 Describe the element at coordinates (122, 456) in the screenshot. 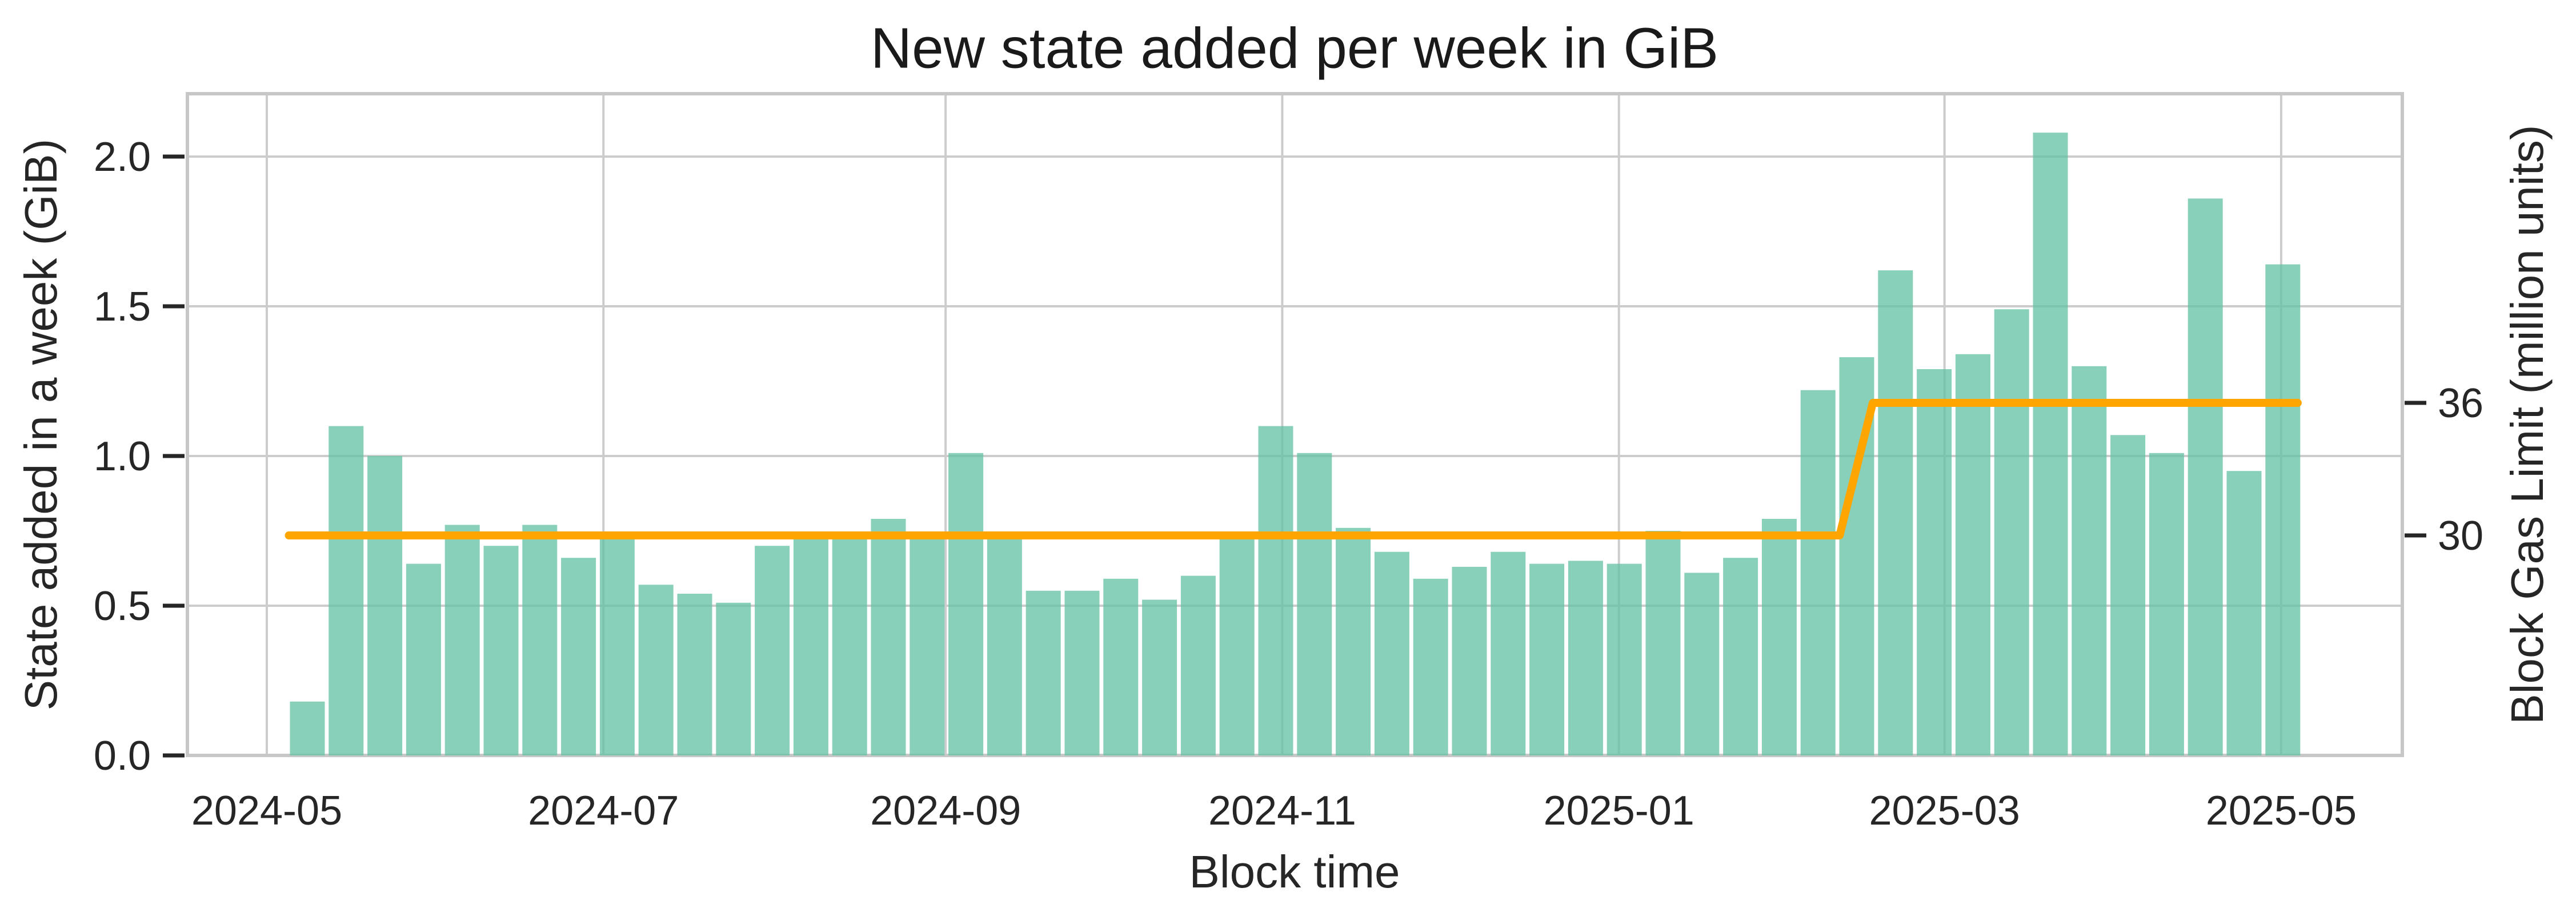

I see `y-tick-label-left: 1.0` at that location.